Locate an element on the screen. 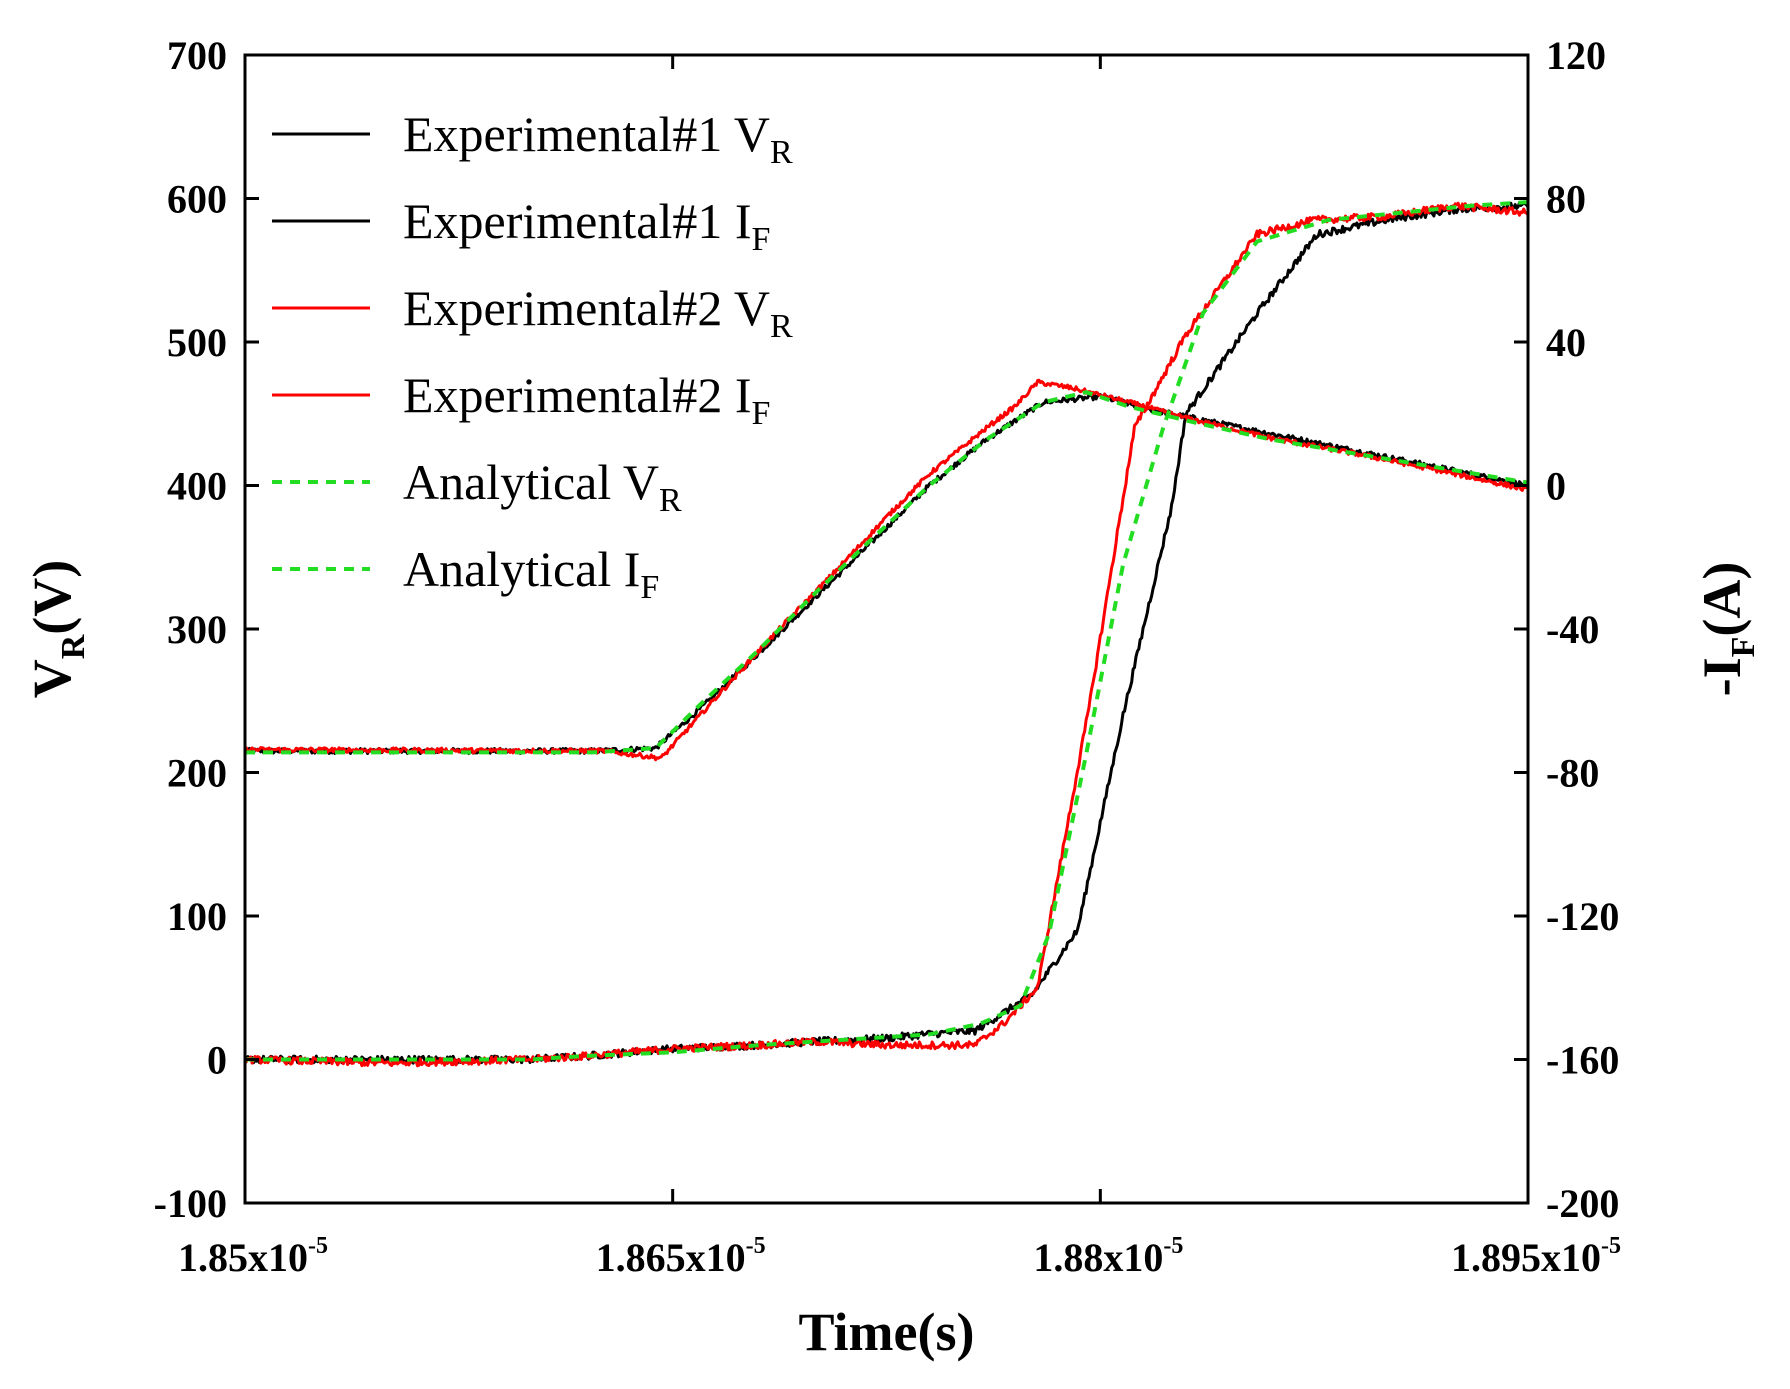  y-tick-label: 100 is located at coordinates (197, 916).